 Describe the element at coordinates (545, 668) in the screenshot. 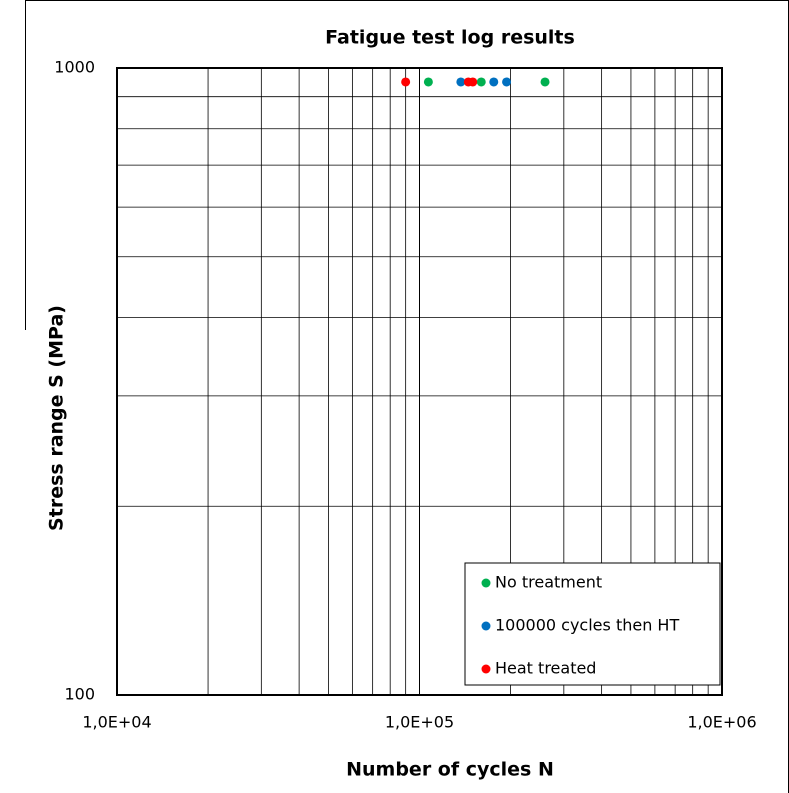

I see `legend-label: Heat treated` at that location.